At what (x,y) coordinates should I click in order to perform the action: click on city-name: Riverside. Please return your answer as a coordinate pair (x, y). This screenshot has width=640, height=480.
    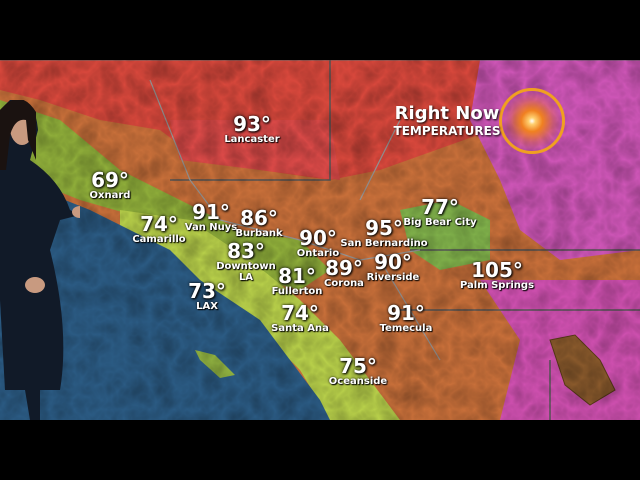
    Looking at the image, I should click on (393, 277).